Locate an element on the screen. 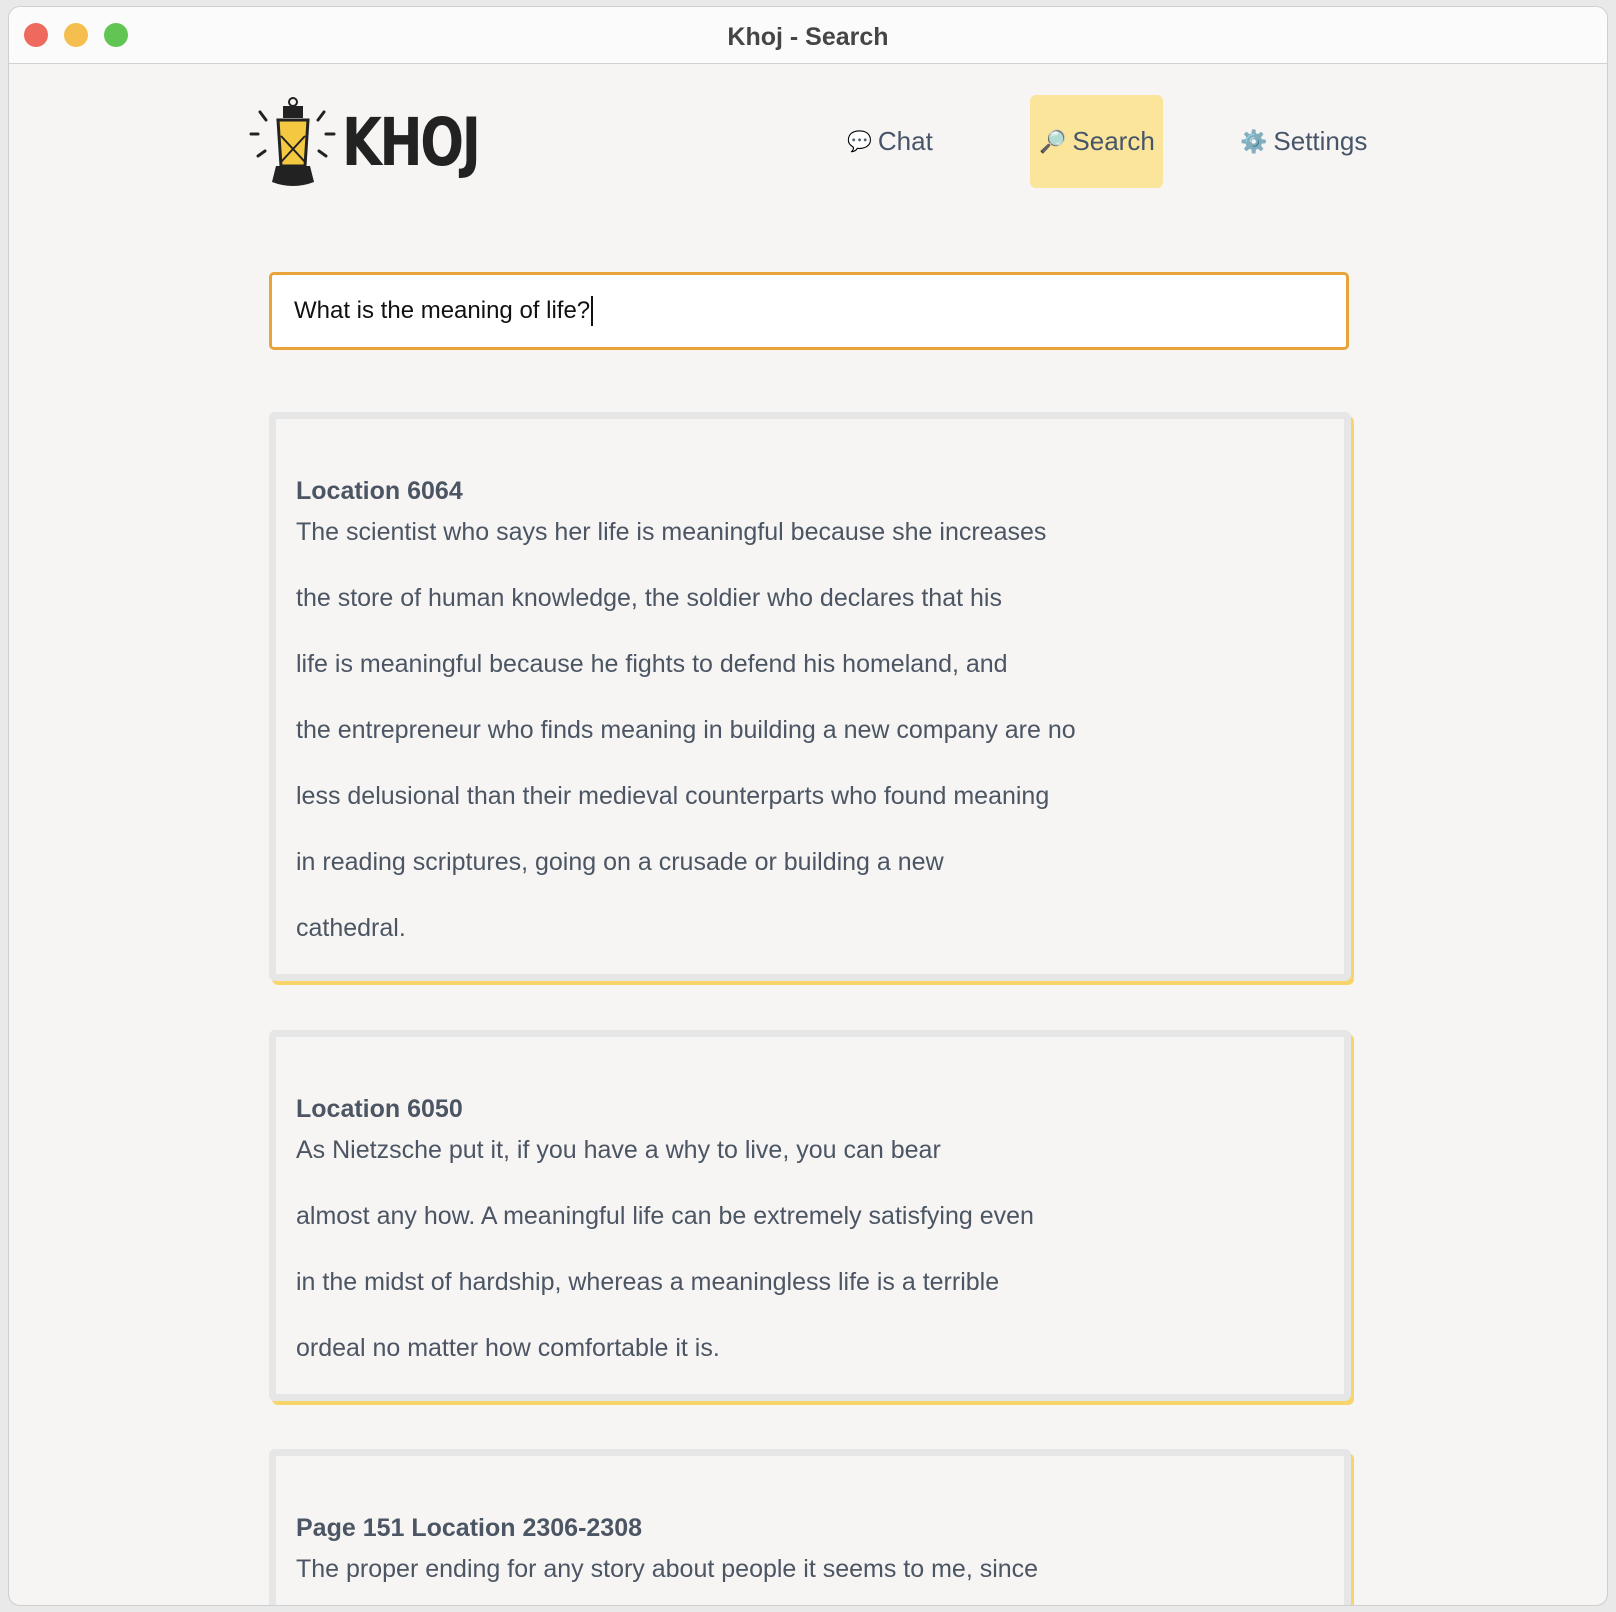 This screenshot has width=1616, height=1612. speech-bubble-icon: 💬 is located at coordinates (859, 142).